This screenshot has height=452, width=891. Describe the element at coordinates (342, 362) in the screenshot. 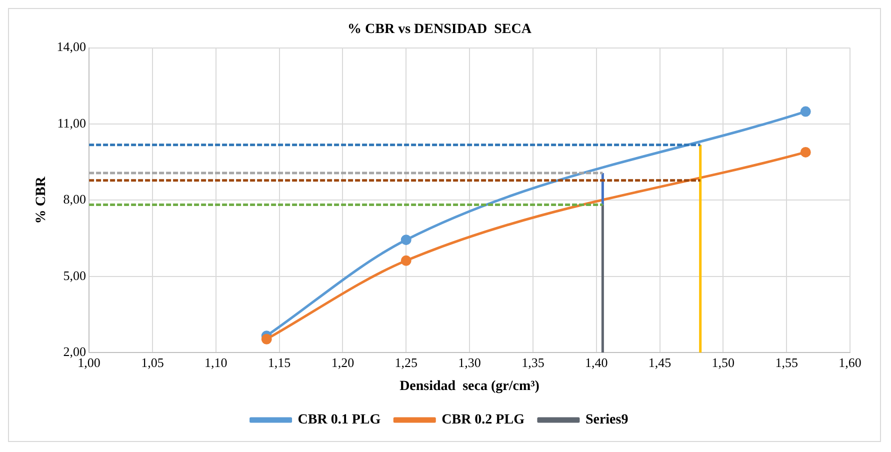

I see `x-tick-label: 1,20` at that location.